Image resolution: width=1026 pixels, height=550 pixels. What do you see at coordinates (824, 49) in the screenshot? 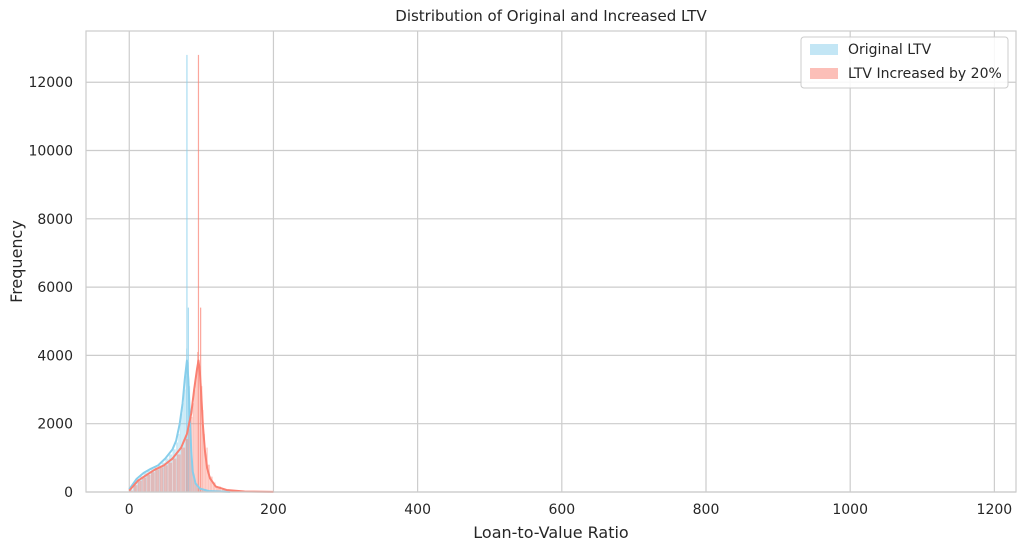
I see `legend-swatch-original` at bounding box center [824, 49].